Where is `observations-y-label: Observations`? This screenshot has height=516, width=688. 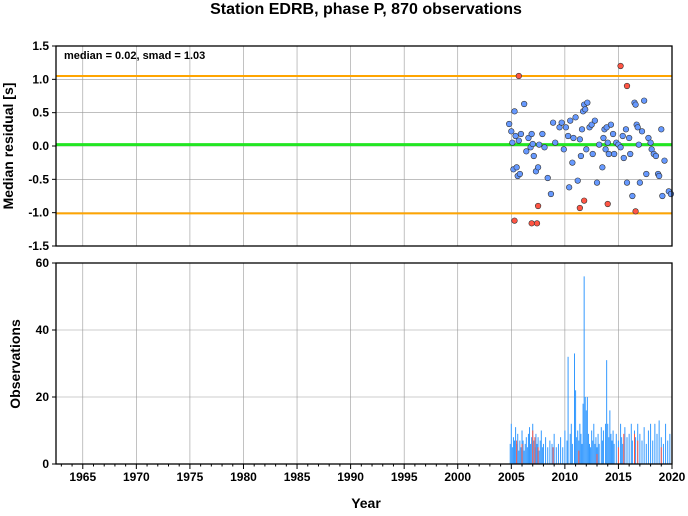 observations-y-label: Observations is located at coordinates (15, 364).